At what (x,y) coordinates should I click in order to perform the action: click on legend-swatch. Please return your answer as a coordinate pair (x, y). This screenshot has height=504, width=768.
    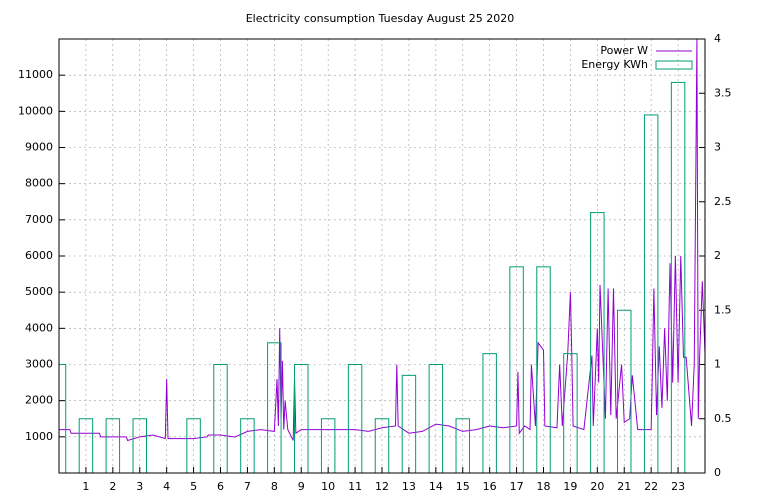
    Looking at the image, I should click on (674, 65).